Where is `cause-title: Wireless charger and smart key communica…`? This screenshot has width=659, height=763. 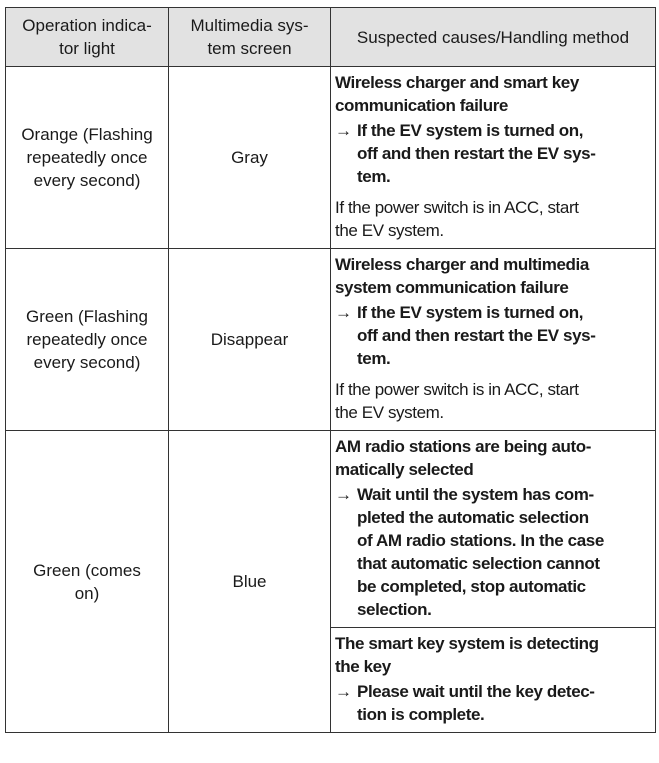 cause-title: Wireless charger and smart key communica… is located at coordinates (457, 94).